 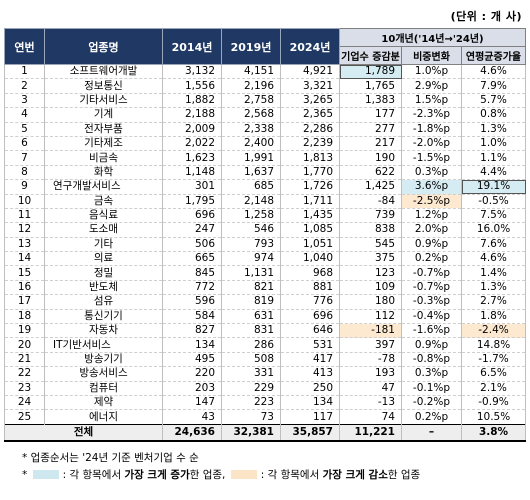 I want to click on industry-cell: 기타제조, so click(x=103, y=144).